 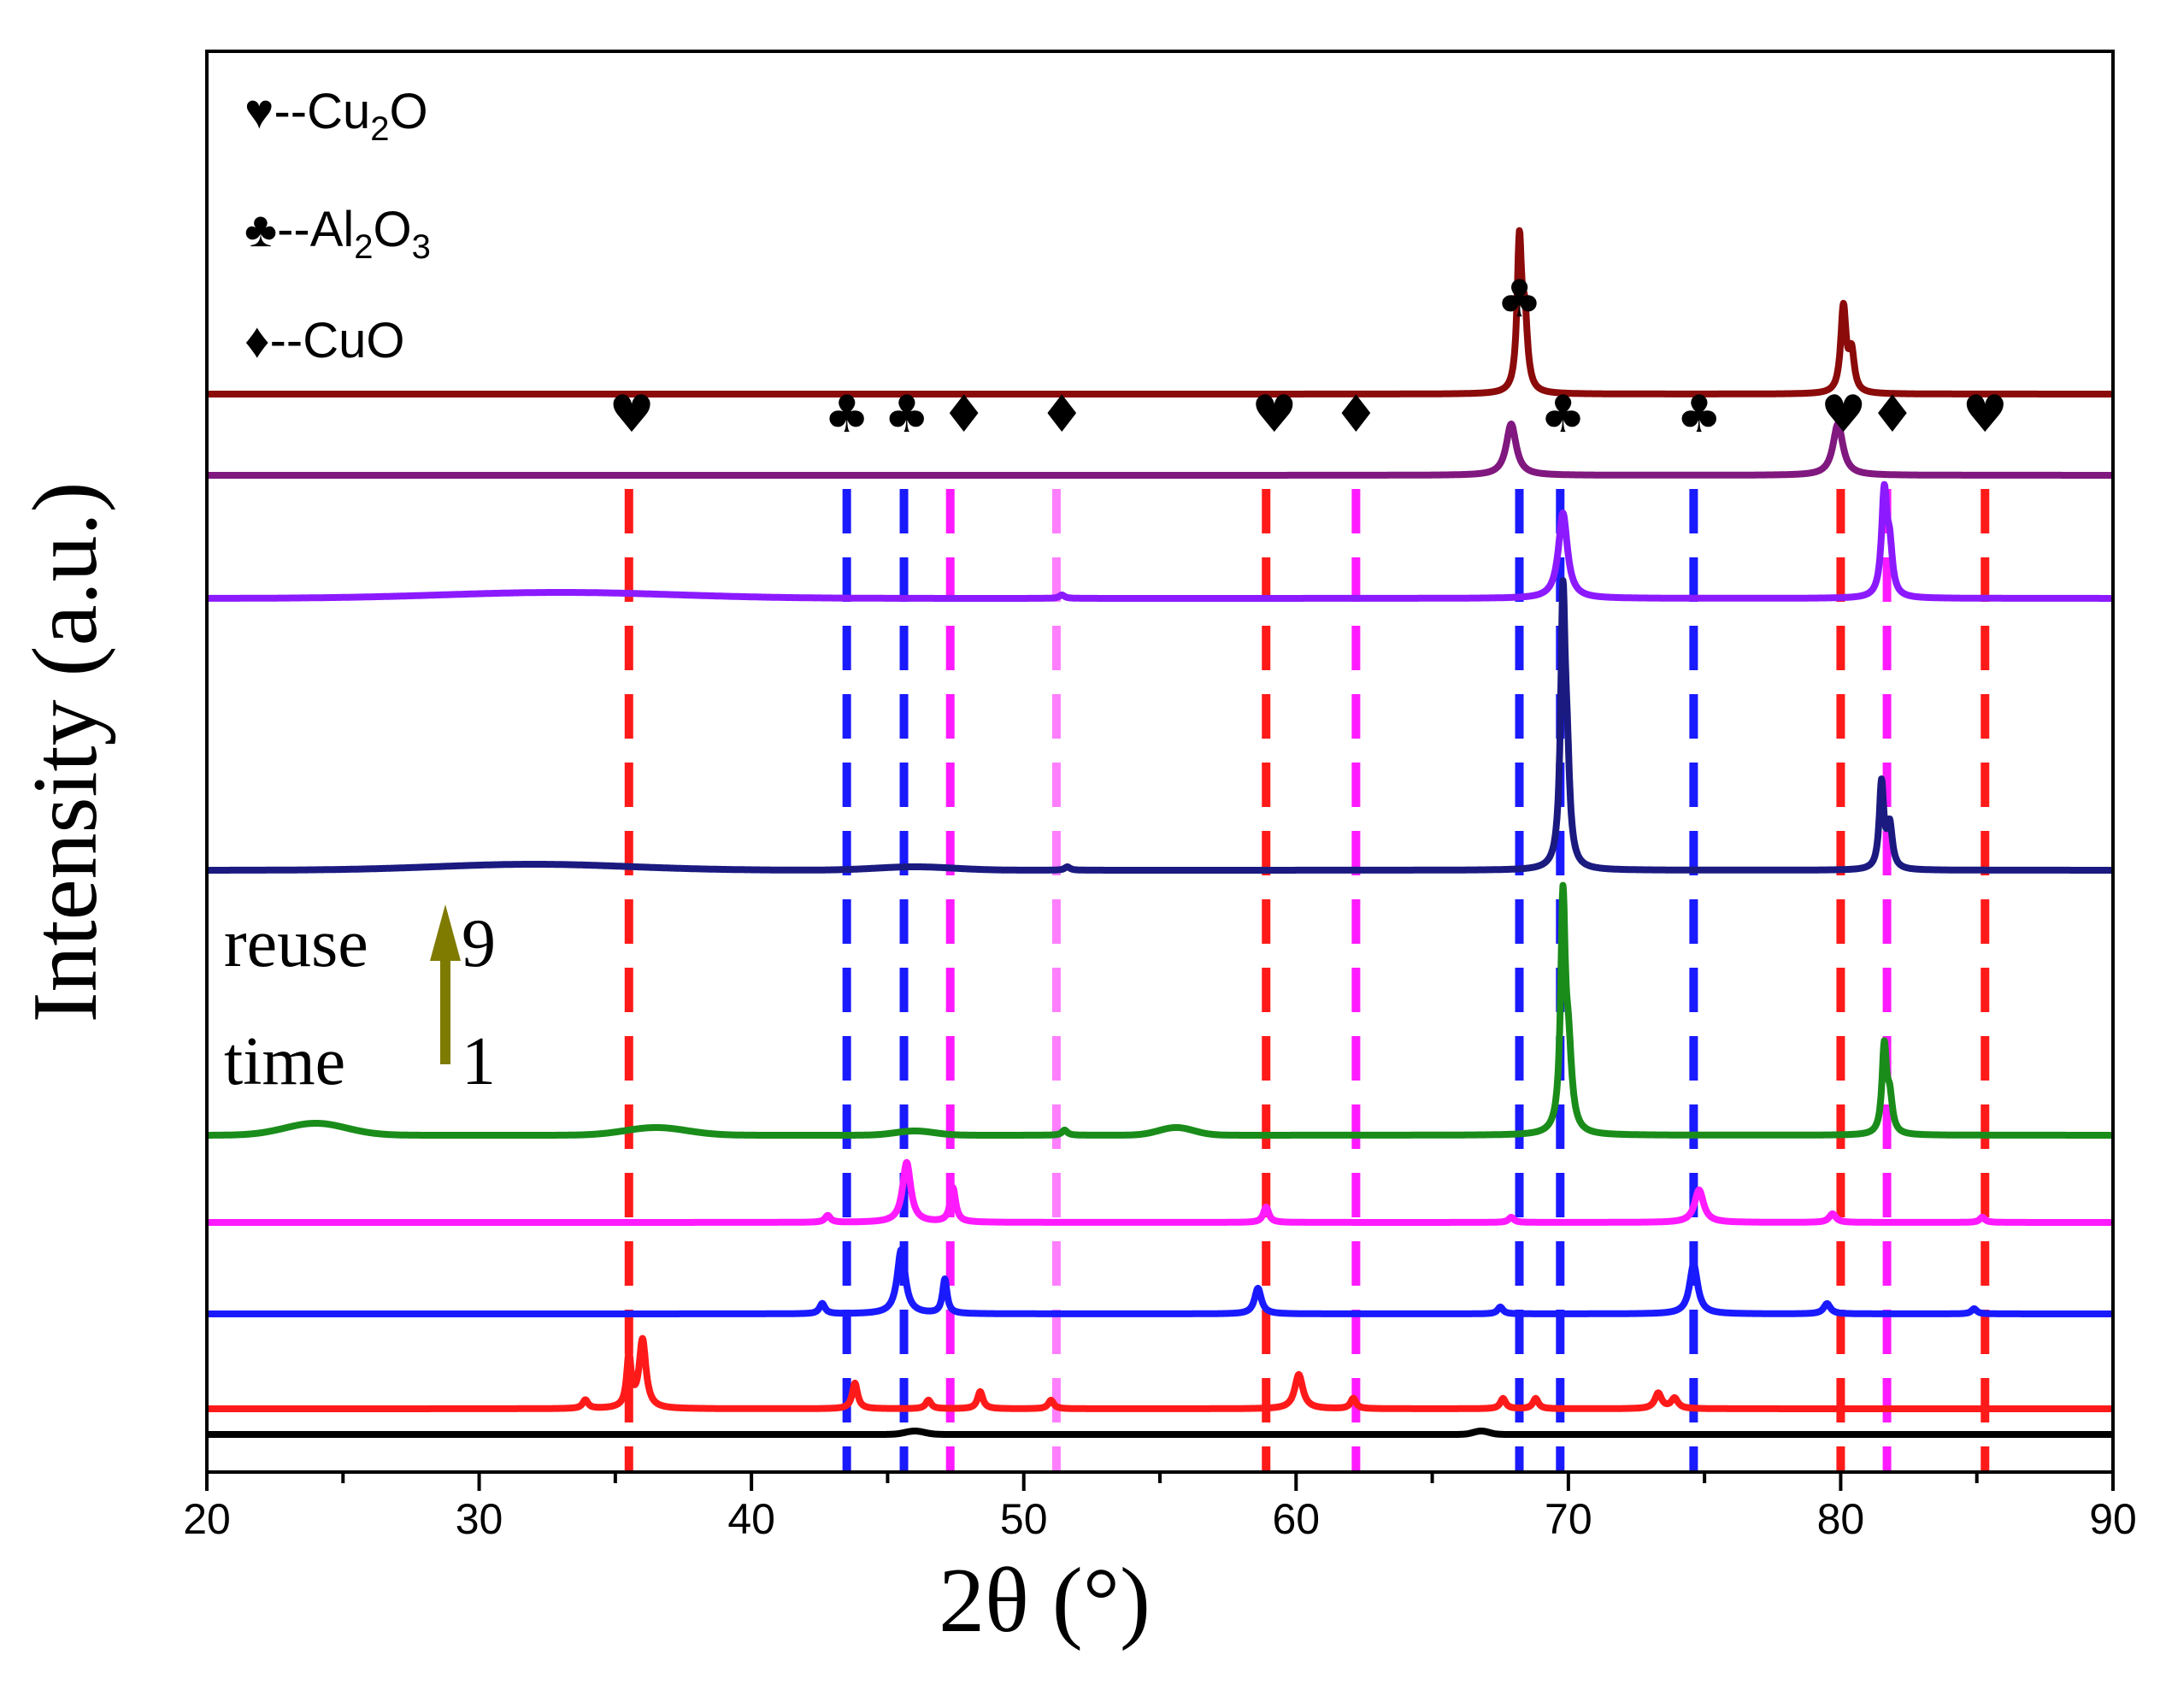 I want to click on y-axis-title: Intensity (a.u.), so click(x=65, y=753).